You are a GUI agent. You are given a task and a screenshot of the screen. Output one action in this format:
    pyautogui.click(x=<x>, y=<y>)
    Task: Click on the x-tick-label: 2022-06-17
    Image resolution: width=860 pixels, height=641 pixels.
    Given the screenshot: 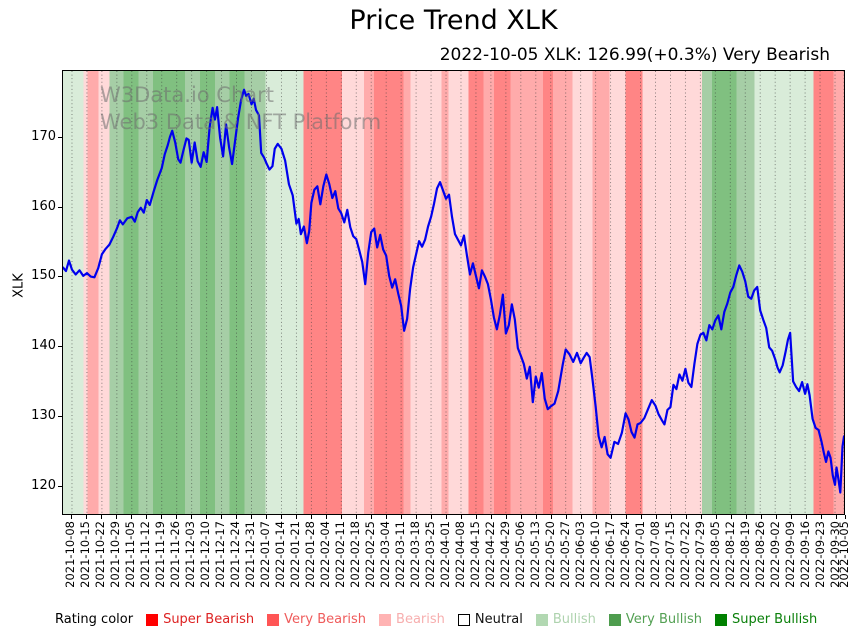 What is the action you would take?
    pyautogui.click(x=610, y=554)
    